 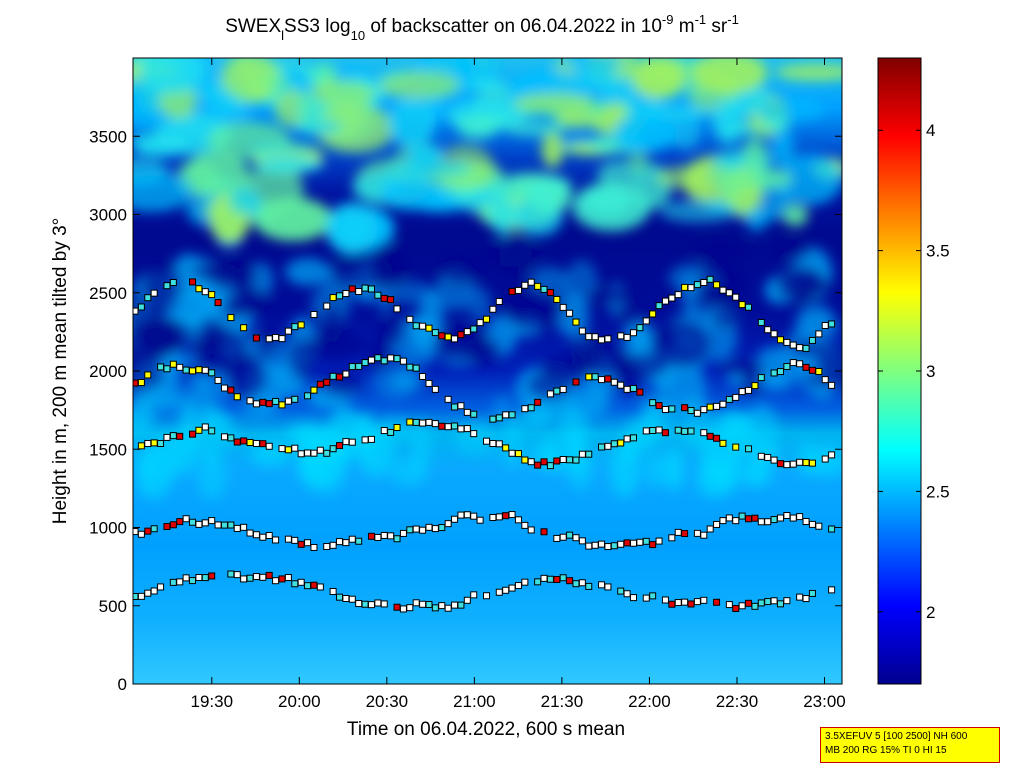 I want to click on x-tick-label: 20:00, so click(x=299, y=701).